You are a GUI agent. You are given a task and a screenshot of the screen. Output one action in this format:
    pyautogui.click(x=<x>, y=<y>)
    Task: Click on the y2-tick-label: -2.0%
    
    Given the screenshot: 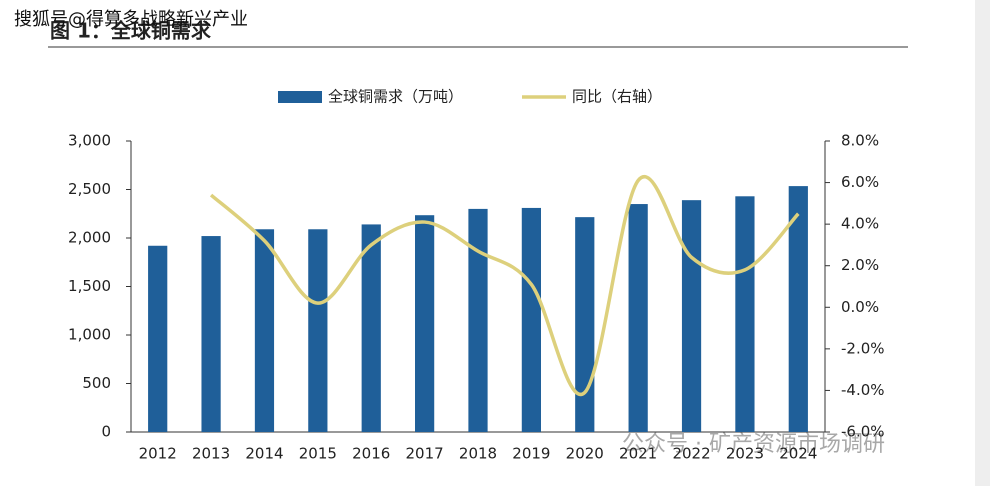 What is the action you would take?
    pyautogui.click(x=863, y=348)
    